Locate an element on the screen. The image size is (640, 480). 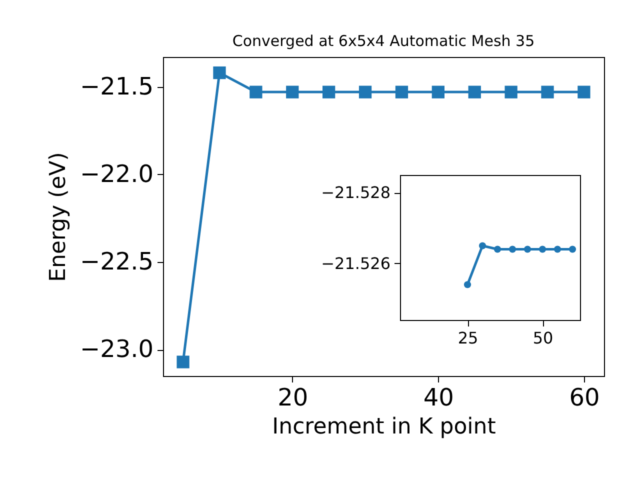
x-tick-label: 20 is located at coordinates (293, 398).